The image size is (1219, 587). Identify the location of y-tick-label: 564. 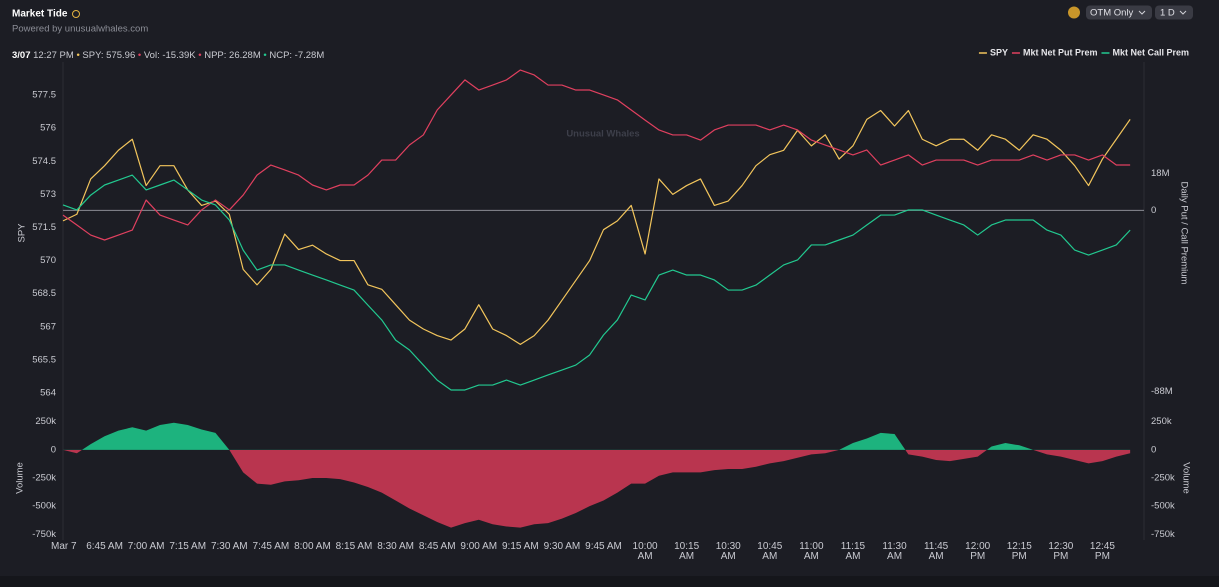
(48, 392).